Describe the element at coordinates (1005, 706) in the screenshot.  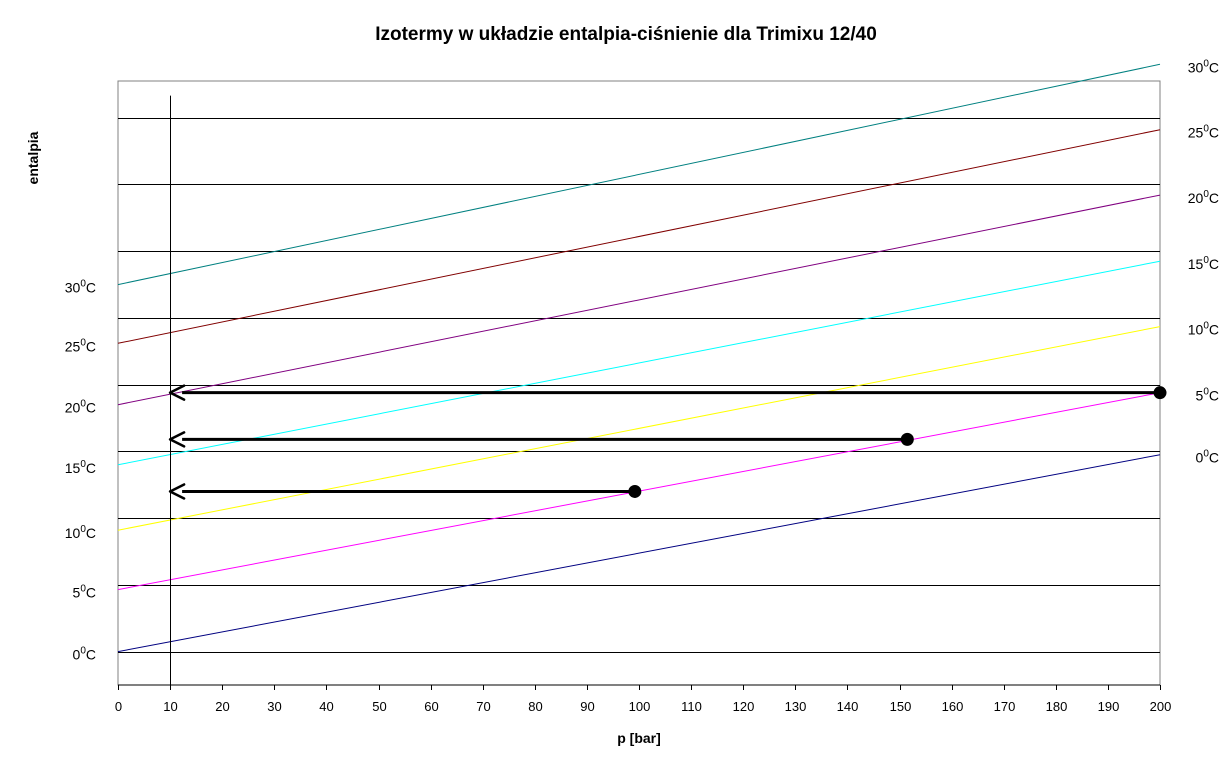
I see `x-tick-label: 170` at that location.